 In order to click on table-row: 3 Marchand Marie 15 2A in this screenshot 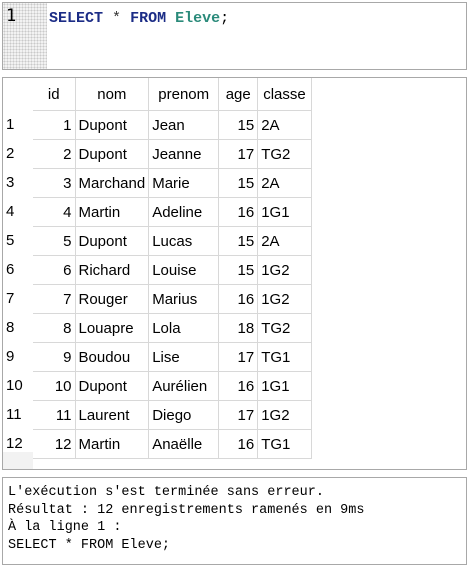, I will do `click(172, 183)`.